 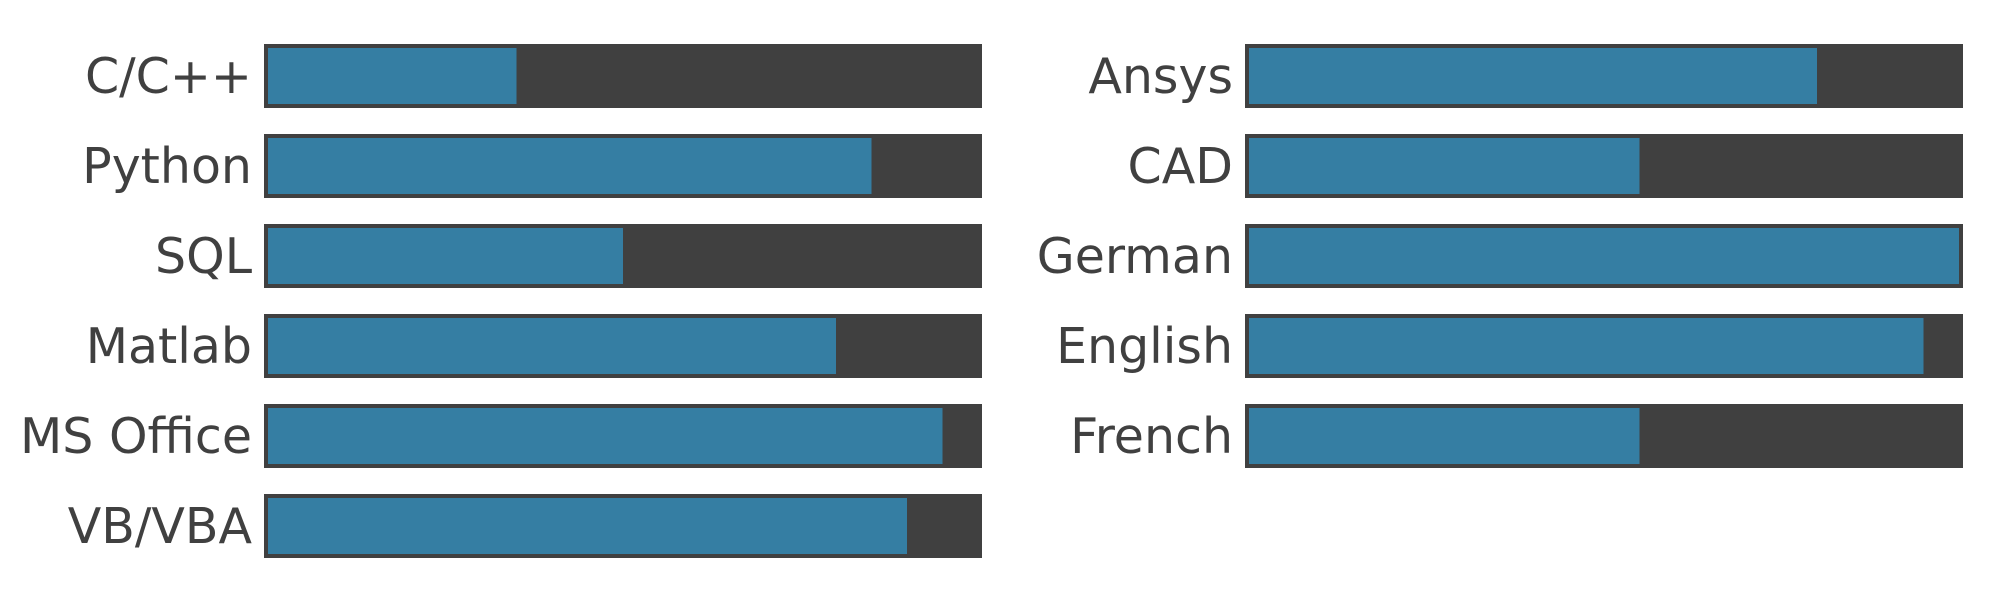 What do you see at coordinates (570, 166) in the screenshot?
I see `bar-python` at bounding box center [570, 166].